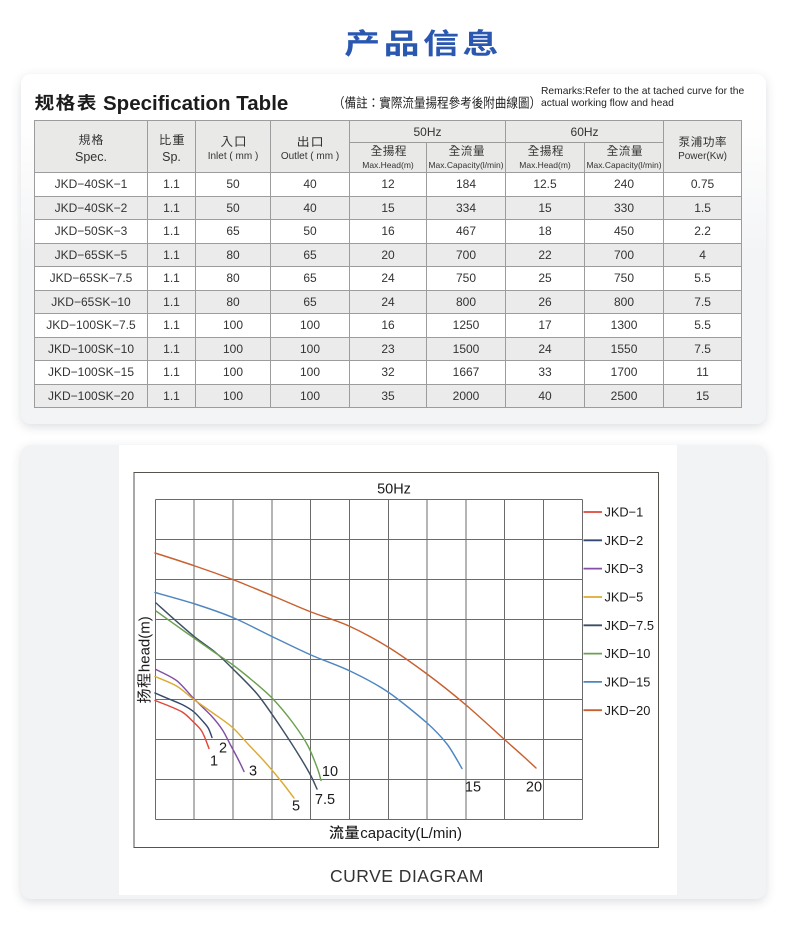 The image size is (790, 950). What do you see at coordinates (296, 807) in the screenshot?
I see `svg-text: 5` at bounding box center [296, 807].